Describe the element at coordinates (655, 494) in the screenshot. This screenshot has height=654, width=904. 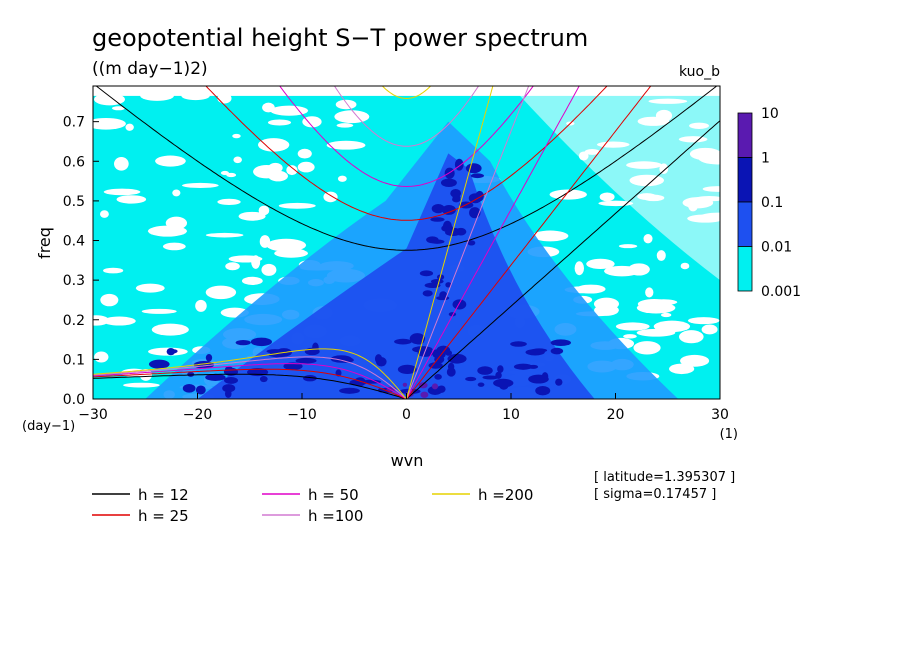
I see `sigma-annotation: [ sigma=0.17457 ]` at that location.